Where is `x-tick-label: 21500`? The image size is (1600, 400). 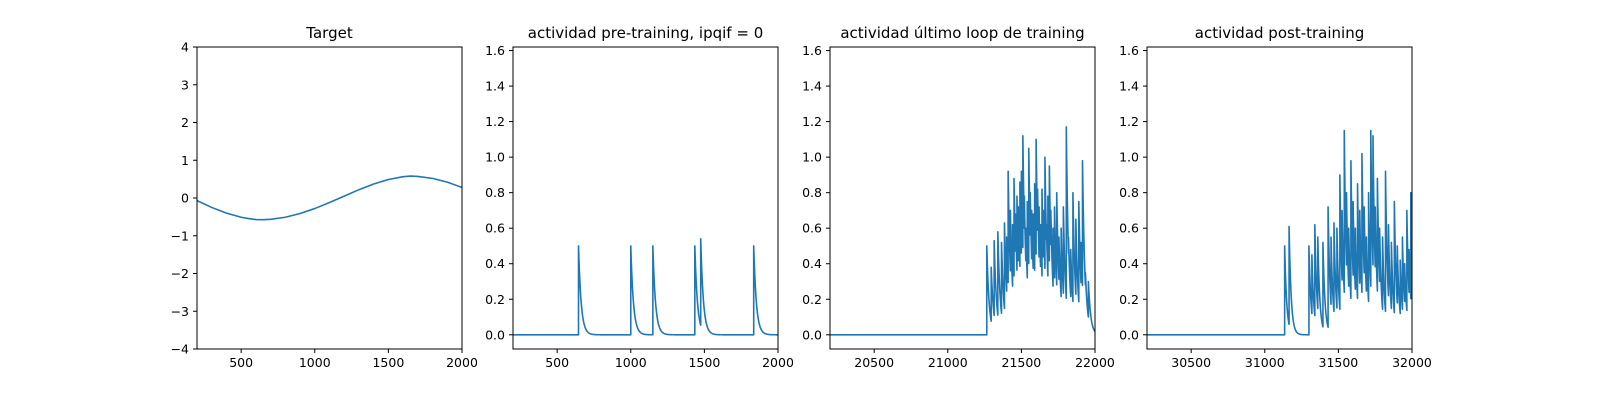
x-tick-label: 21500 is located at coordinates (1022, 362).